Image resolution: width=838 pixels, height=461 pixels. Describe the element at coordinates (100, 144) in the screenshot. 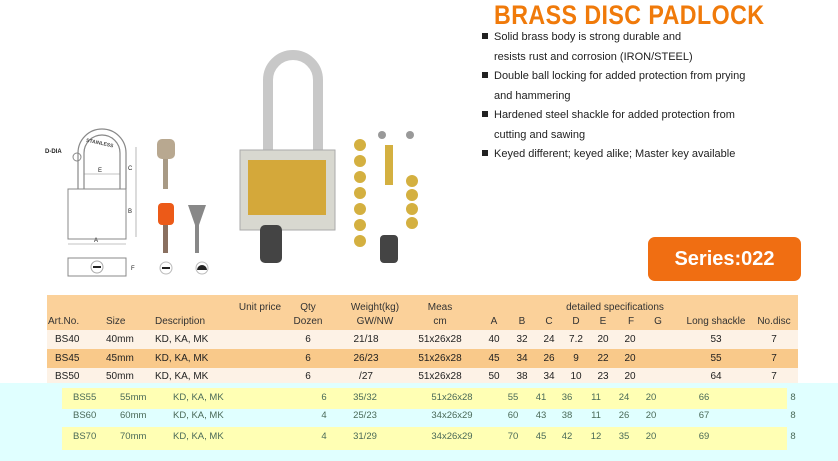

I see `stainless-label: STAINLESS` at that location.